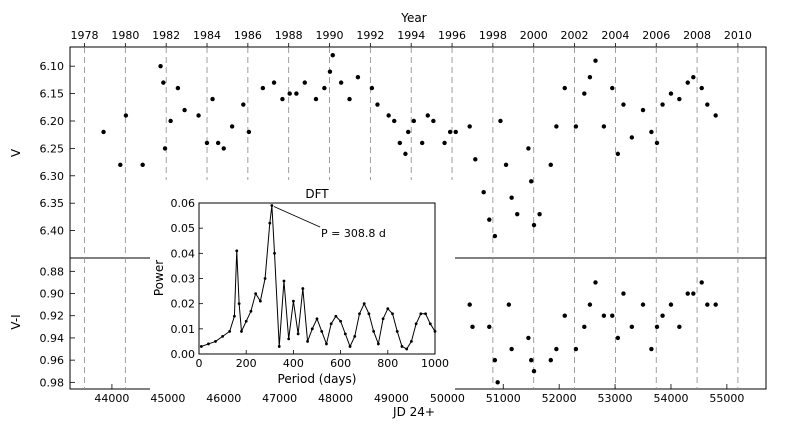  I want to click on v-tick-label: 6.20, so click(52, 121).